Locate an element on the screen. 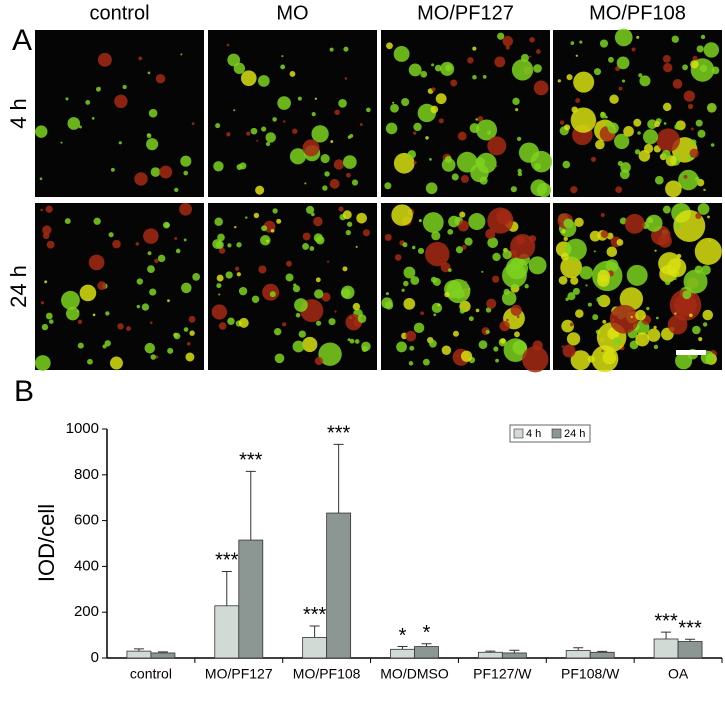 This screenshot has height=712, width=725. column-label: MO/PF127 is located at coordinates (465, 13).